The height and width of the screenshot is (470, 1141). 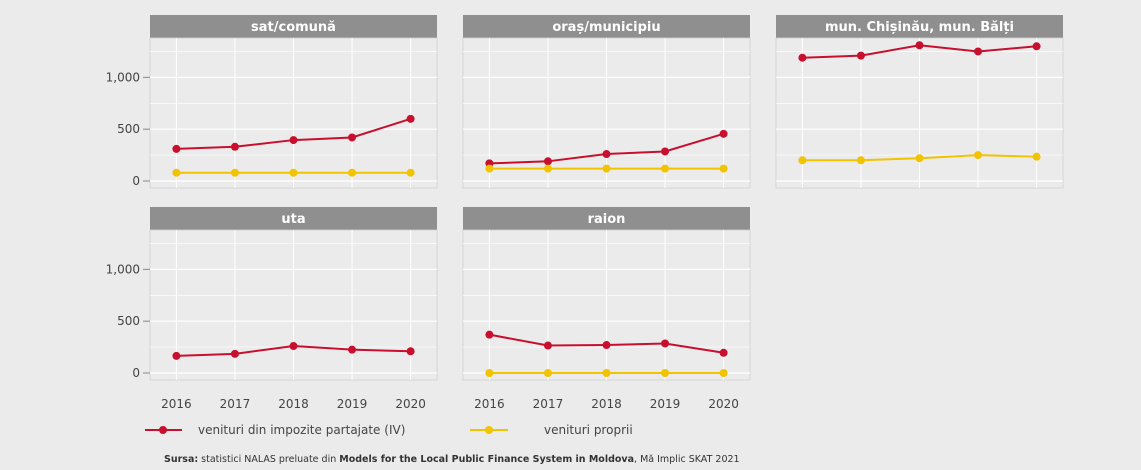 I want to click on panel-title: oraș/municipiu, so click(x=606, y=27).